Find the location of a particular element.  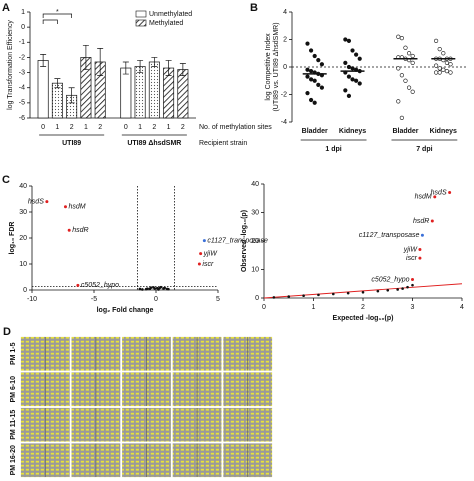

y-tick-label: -4 is located at coordinates (284, 122).